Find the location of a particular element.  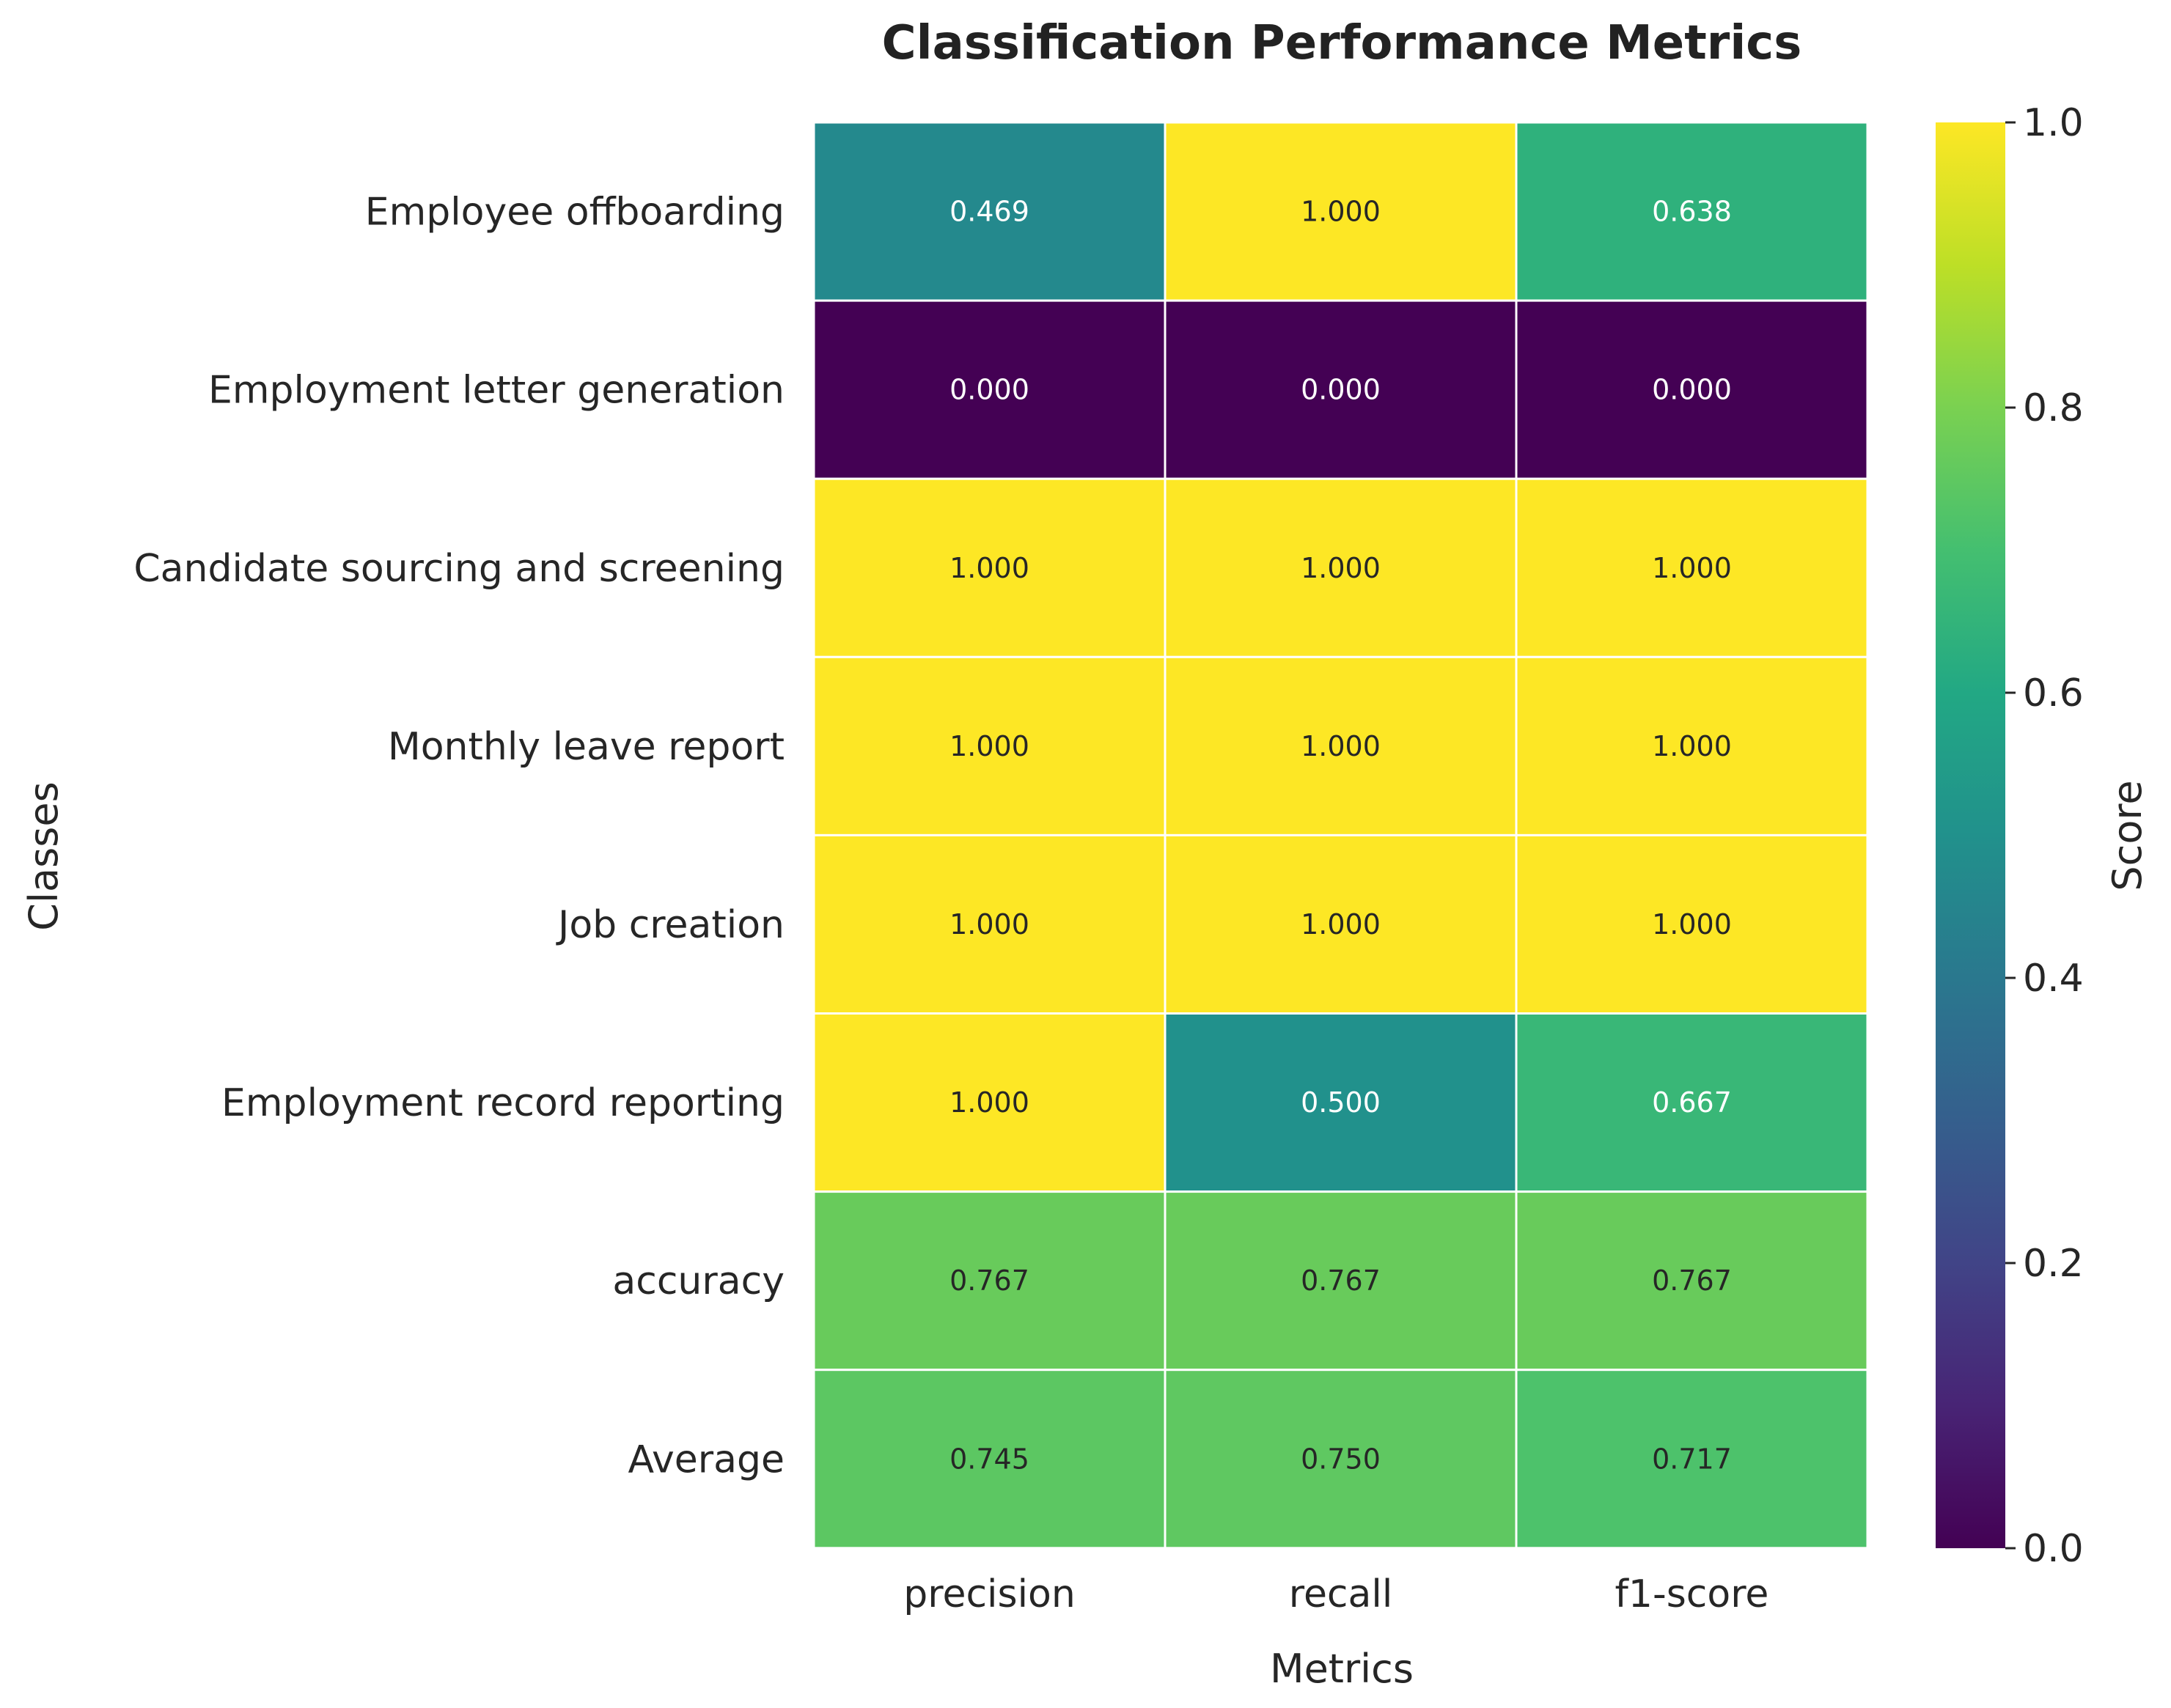

heatmap-cell-employee-offboarding-precision is located at coordinates (989, 211).